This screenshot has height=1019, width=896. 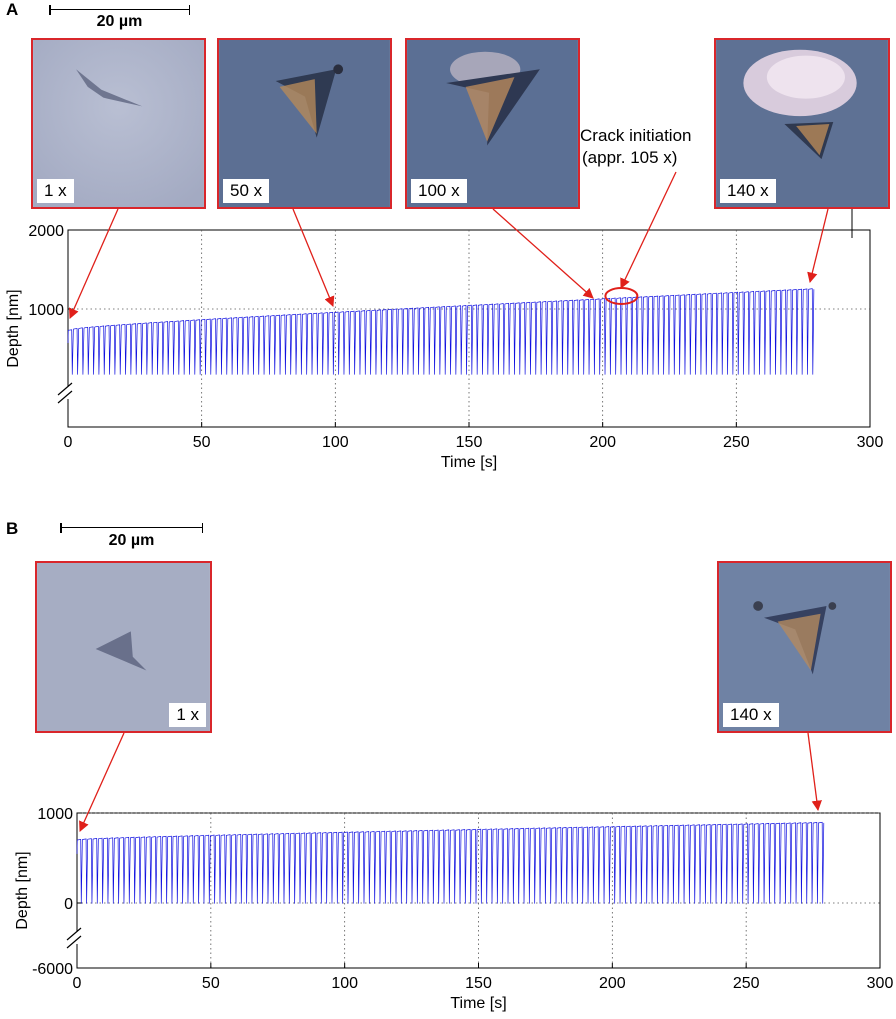 I want to click on micrograph-a-140x: 140 x, so click(x=802, y=123).